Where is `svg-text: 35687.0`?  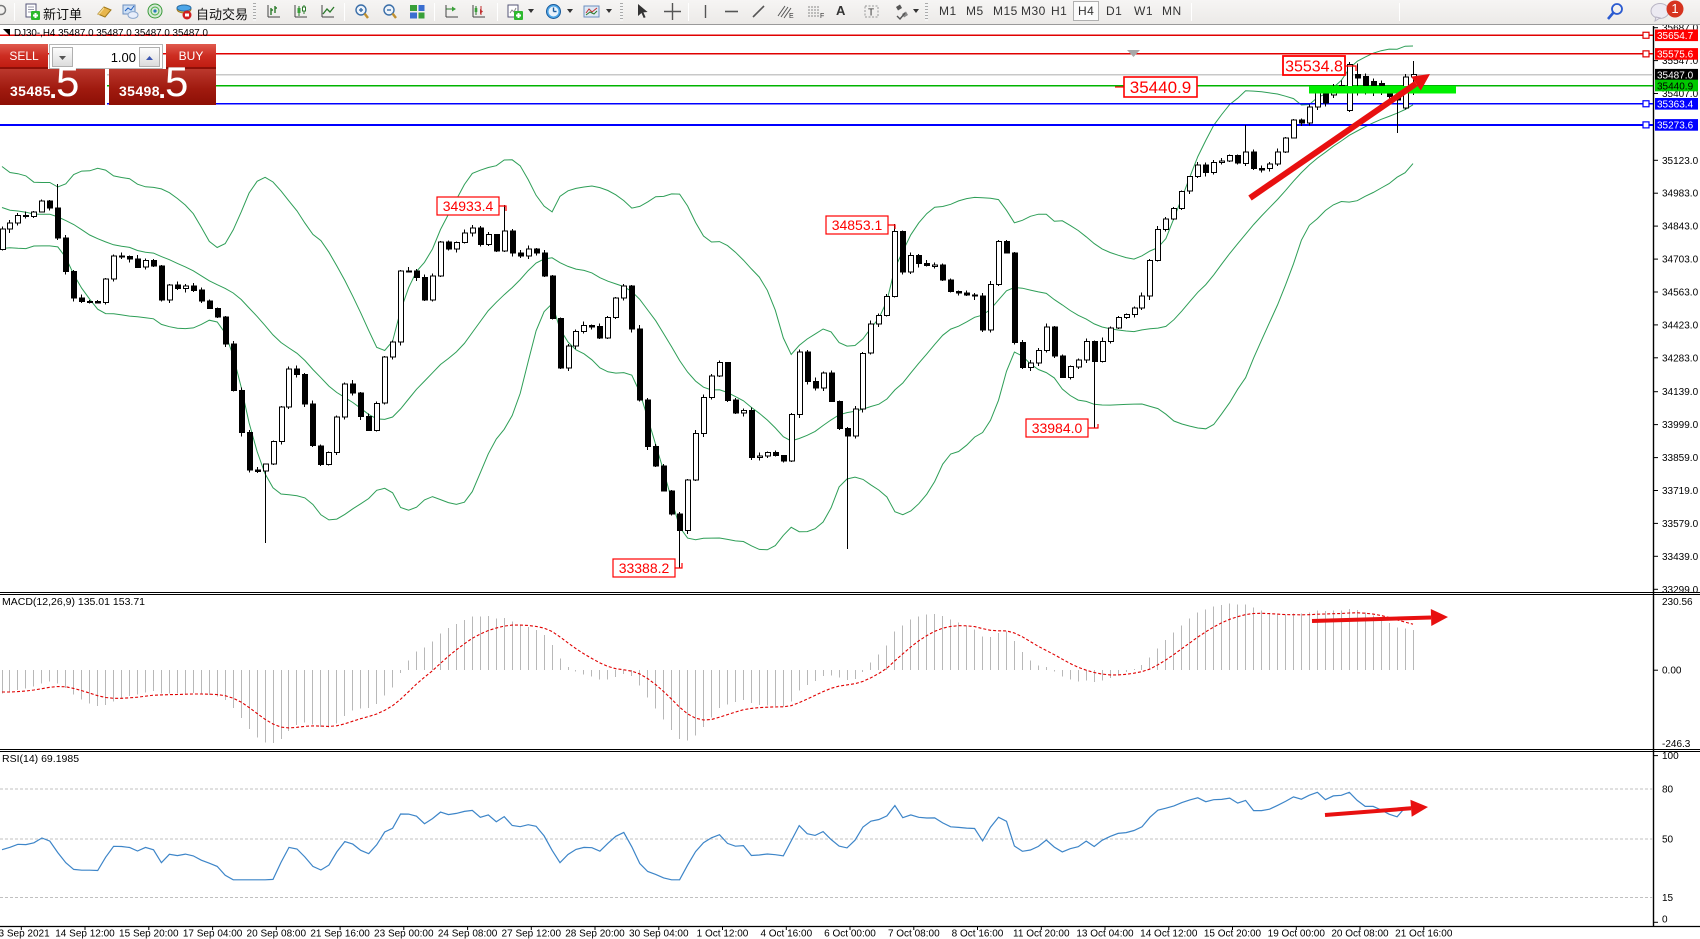
svg-text: 35687.0 is located at coordinates (1680, 28).